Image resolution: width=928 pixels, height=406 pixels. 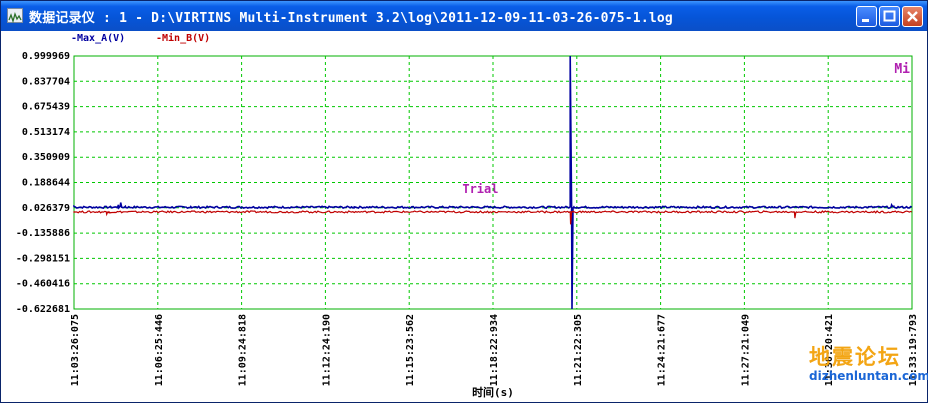 I want to click on x-tick-label: 11:21:22:305, so click(x=578, y=350).